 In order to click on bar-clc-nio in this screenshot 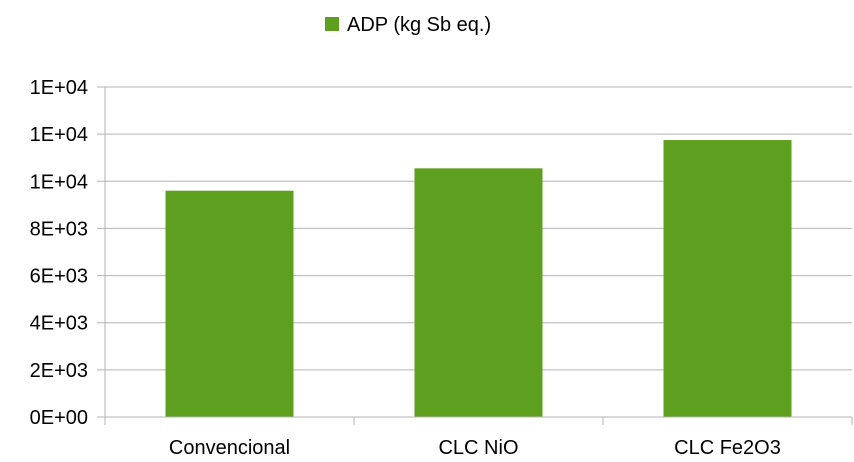, I will do `click(478, 292)`.